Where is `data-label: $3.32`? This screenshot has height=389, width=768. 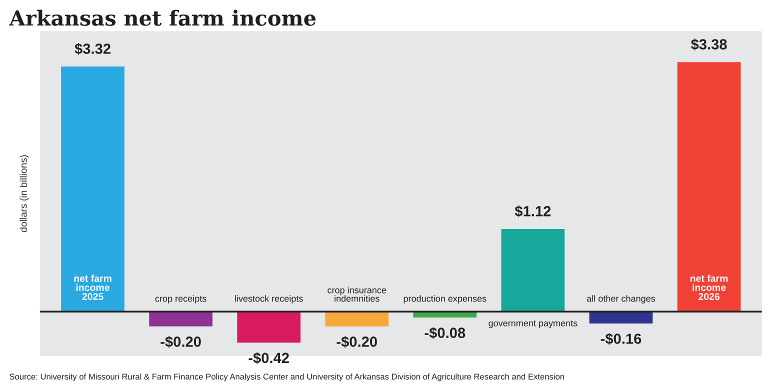 data-label: $3.32 is located at coordinates (92, 48).